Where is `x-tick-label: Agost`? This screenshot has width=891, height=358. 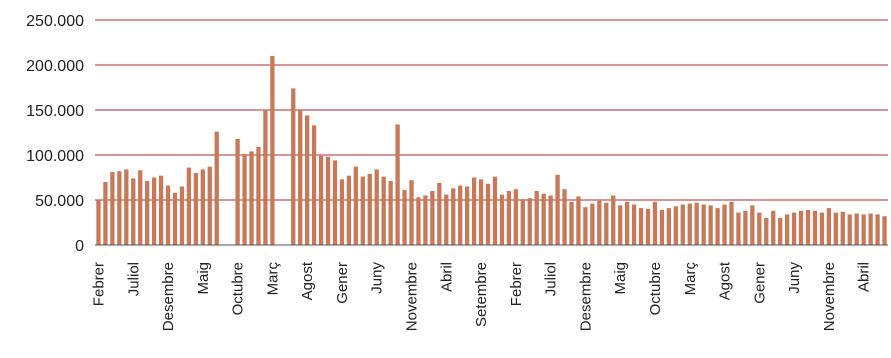
x-tick-label: Agost is located at coordinates (307, 280).